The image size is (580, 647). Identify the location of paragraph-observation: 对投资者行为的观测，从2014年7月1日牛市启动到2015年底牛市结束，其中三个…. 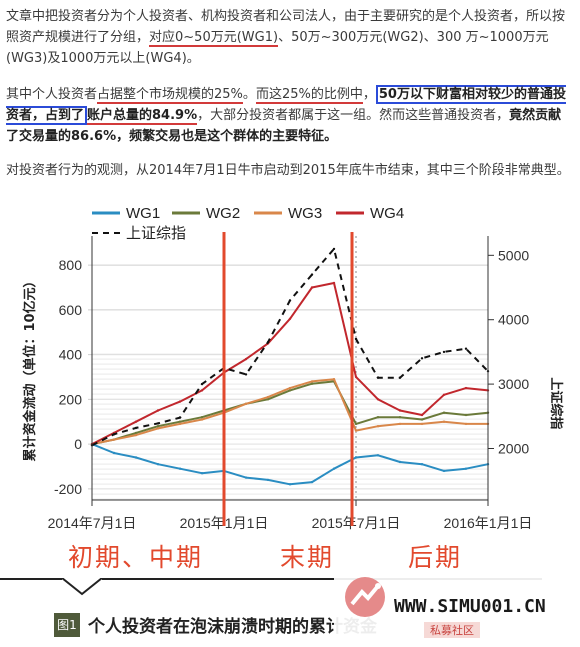
(288, 170).